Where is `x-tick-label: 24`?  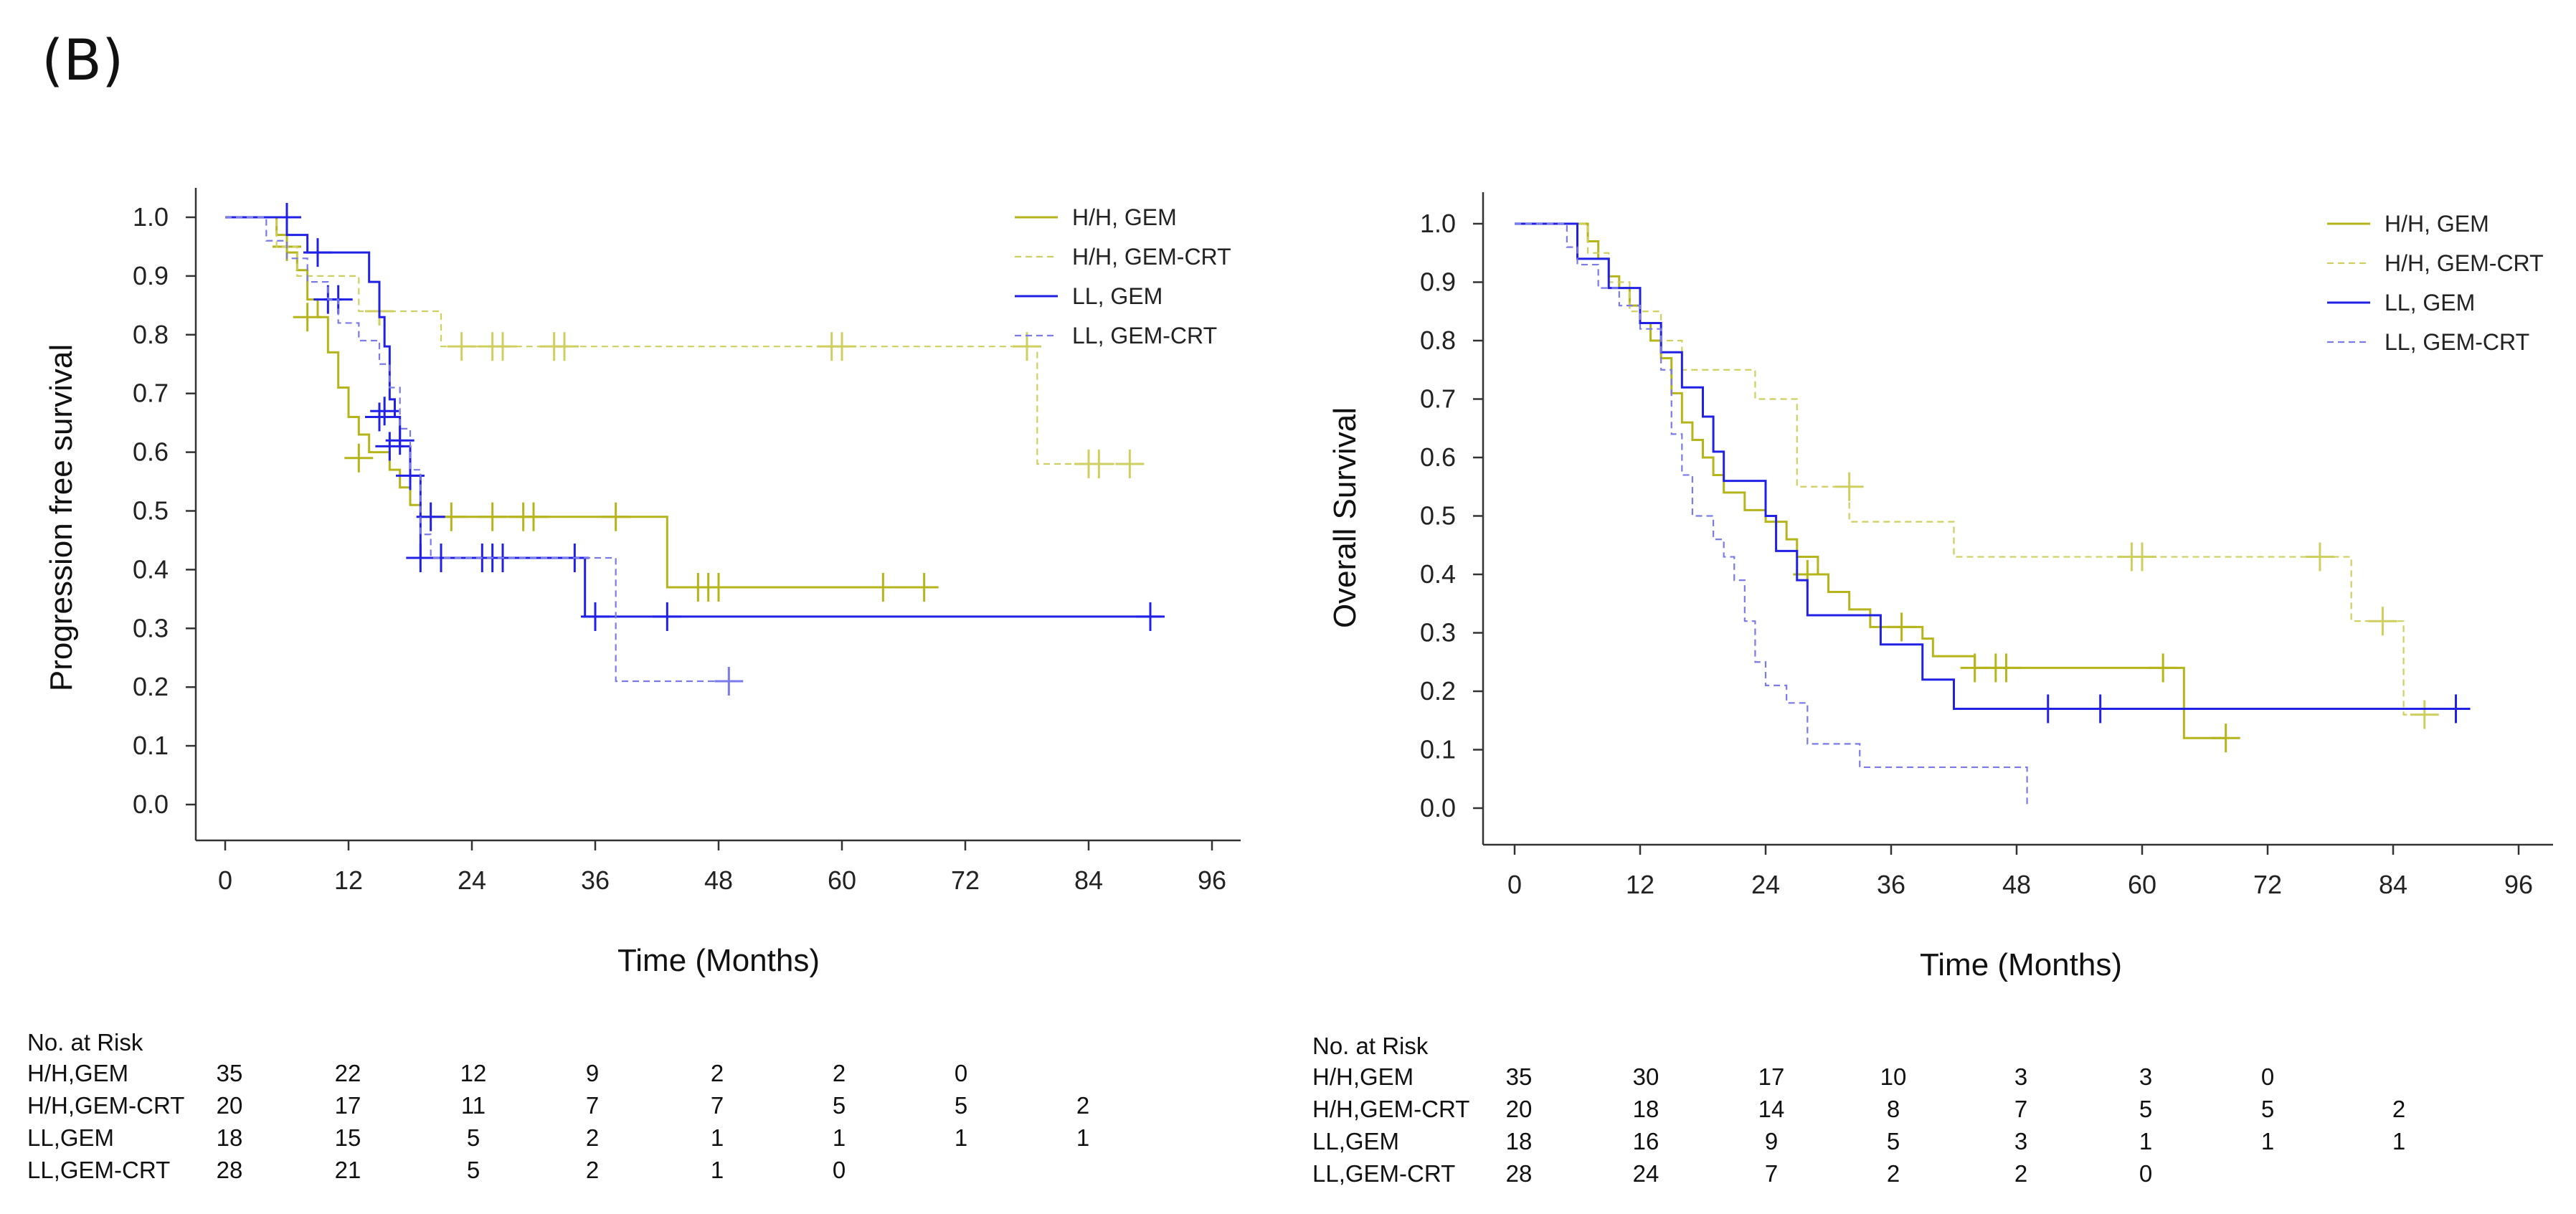
x-tick-label: 24 is located at coordinates (472, 880).